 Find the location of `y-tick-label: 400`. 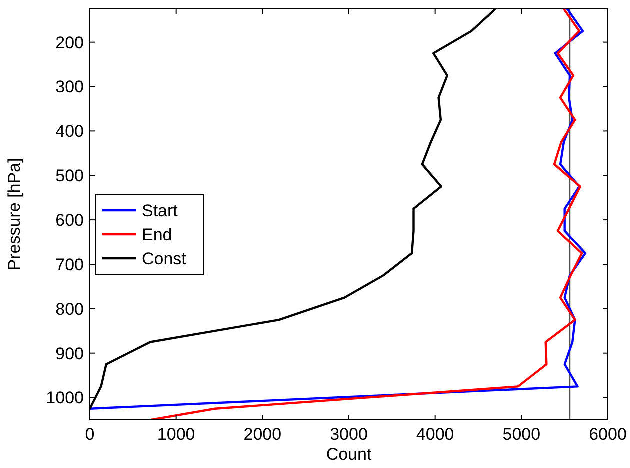

y-tick-label: 400 is located at coordinates (70, 132).